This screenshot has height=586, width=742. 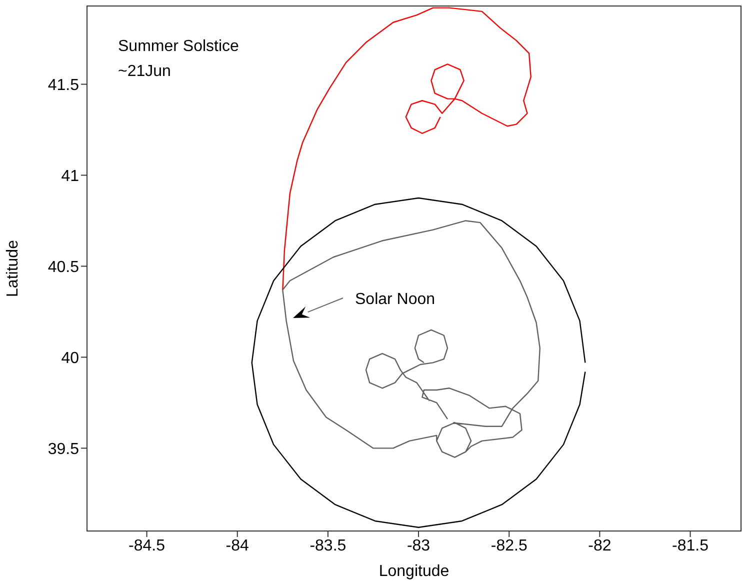 What do you see at coordinates (64, 267) in the screenshot?
I see `y-tick-label: 40.5` at bounding box center [64, 267].